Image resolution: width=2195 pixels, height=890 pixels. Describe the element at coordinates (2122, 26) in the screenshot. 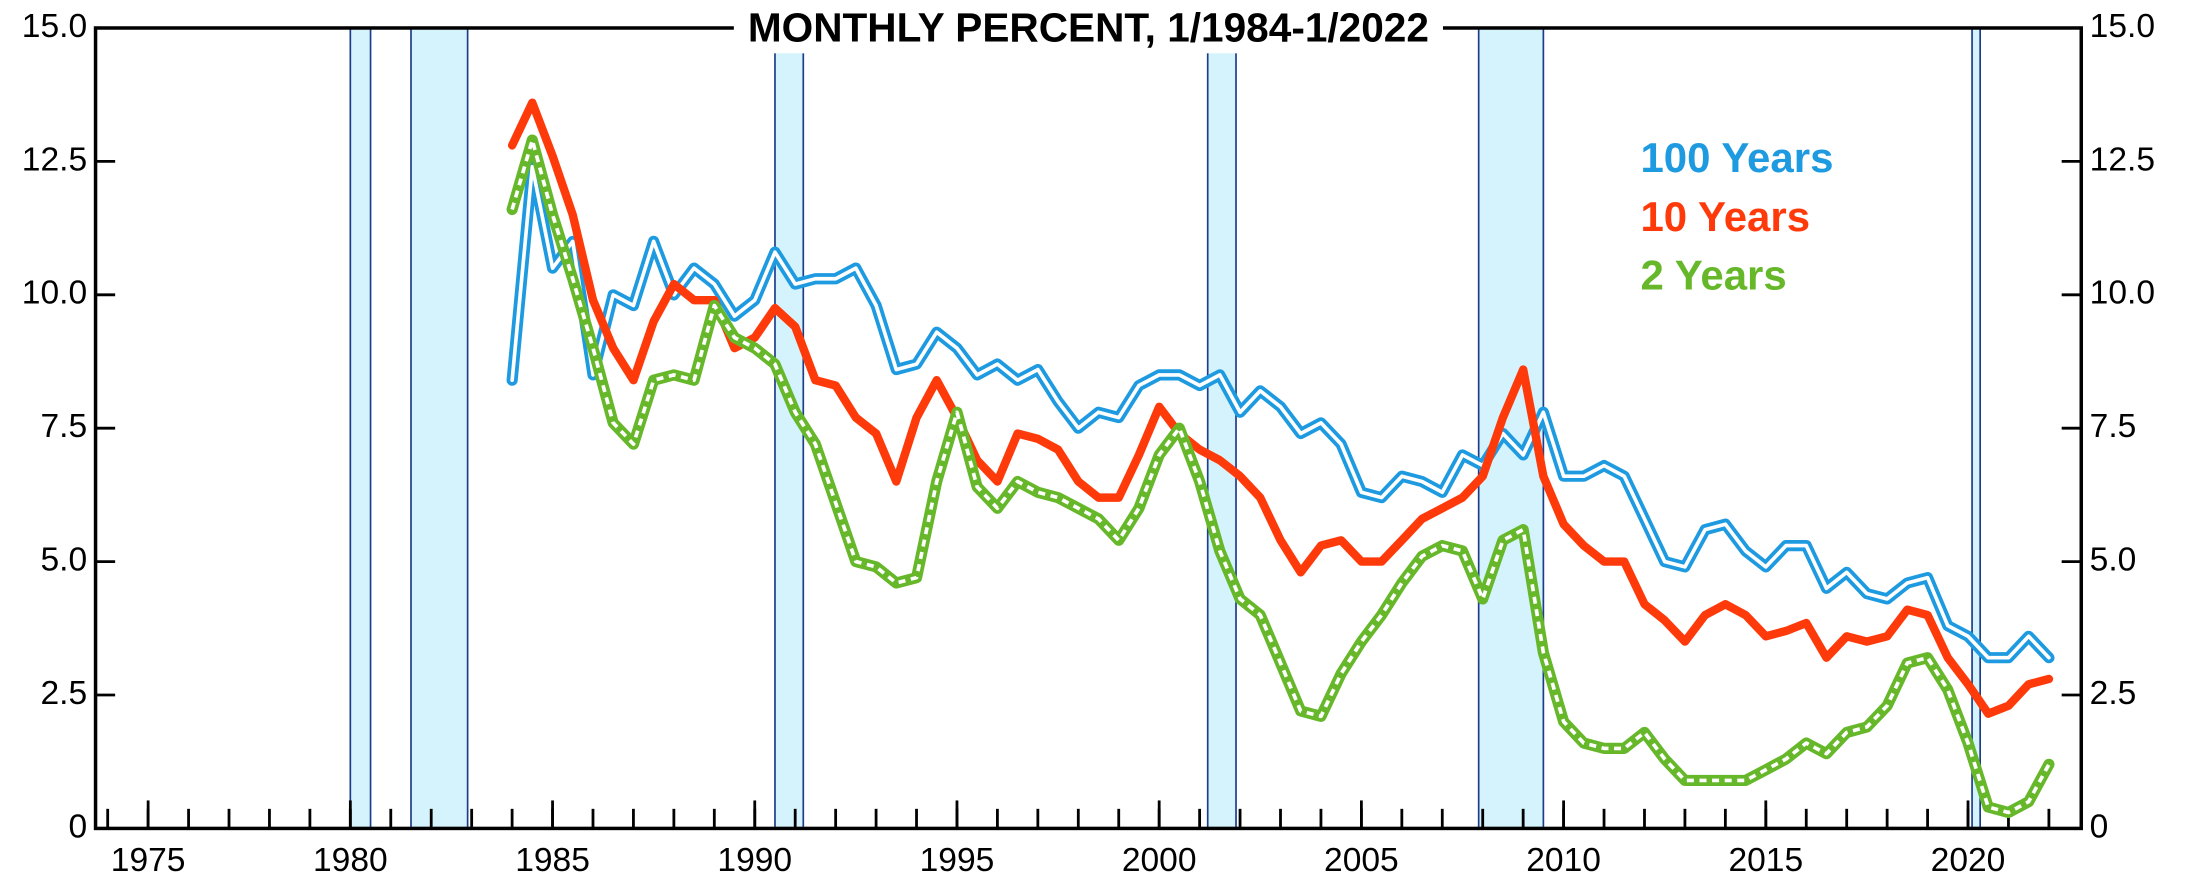

I see `y2-tick-label: 15.0` at that location.